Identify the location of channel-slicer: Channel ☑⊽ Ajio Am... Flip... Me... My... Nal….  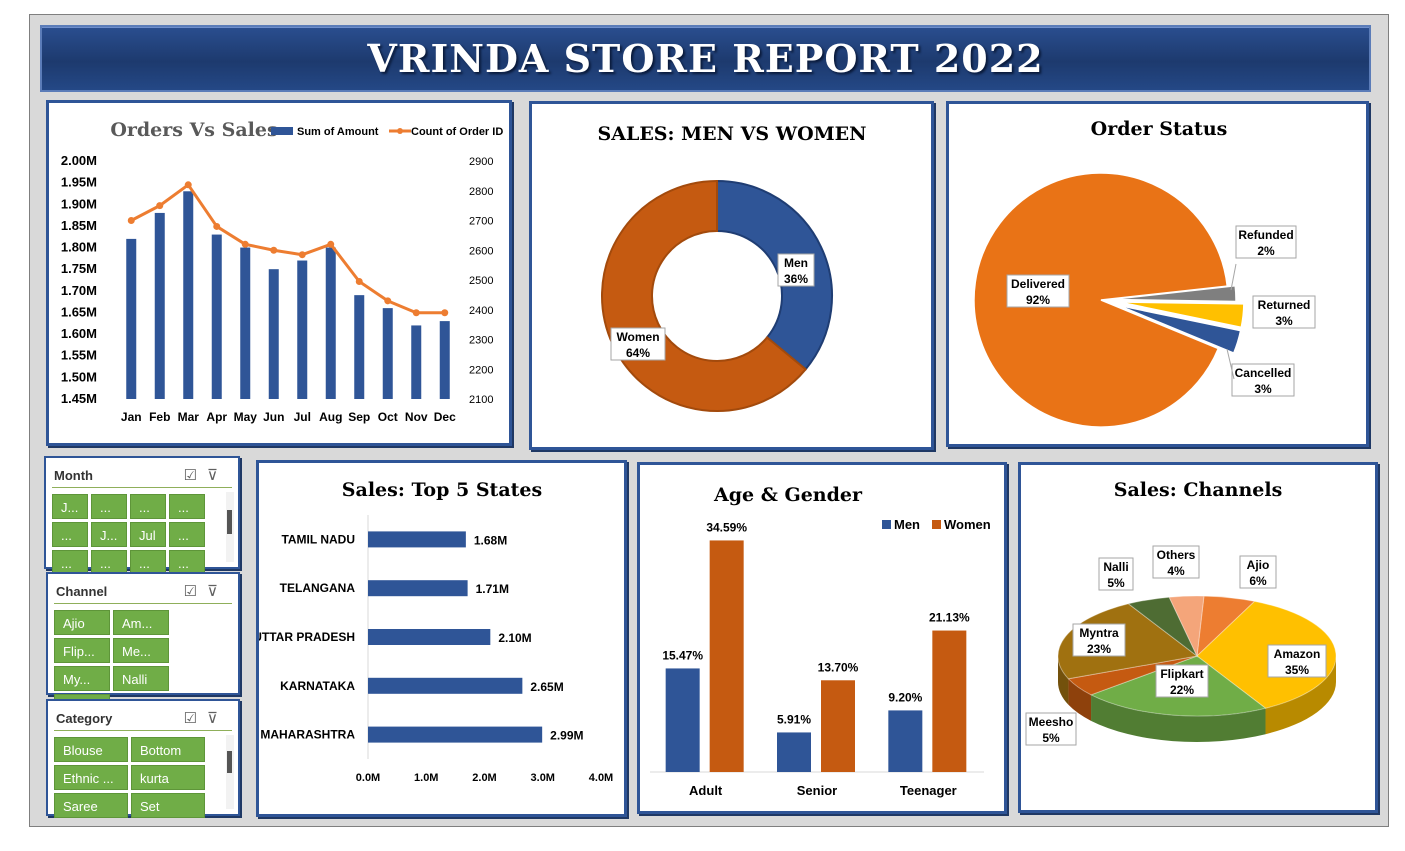
(143, 645).